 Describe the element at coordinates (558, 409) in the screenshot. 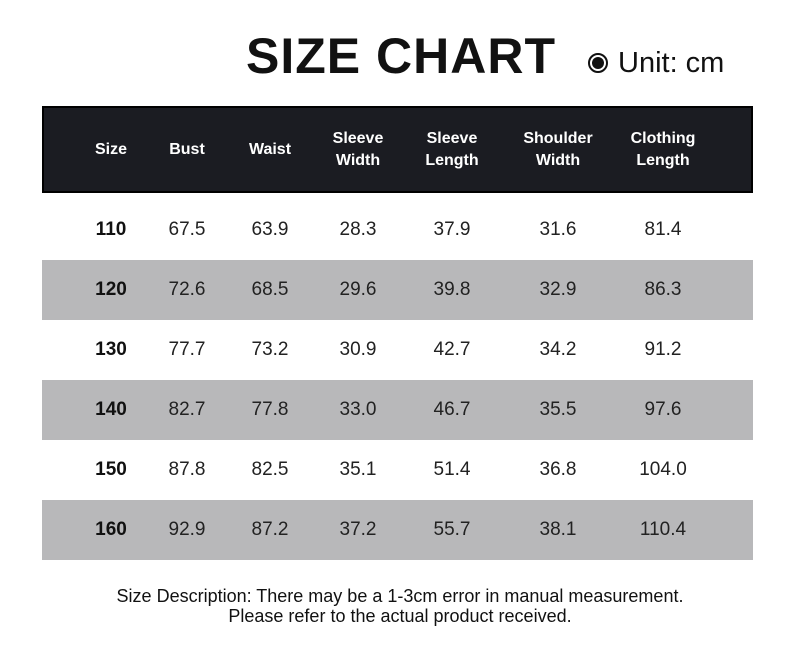

I see `measurement-cell: 35.5` at that location.